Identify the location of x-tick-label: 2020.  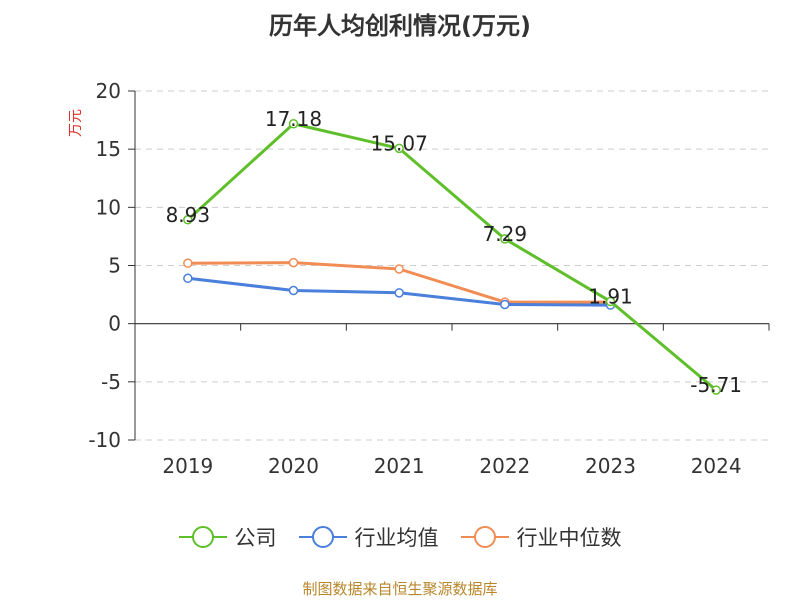
(293, 466).